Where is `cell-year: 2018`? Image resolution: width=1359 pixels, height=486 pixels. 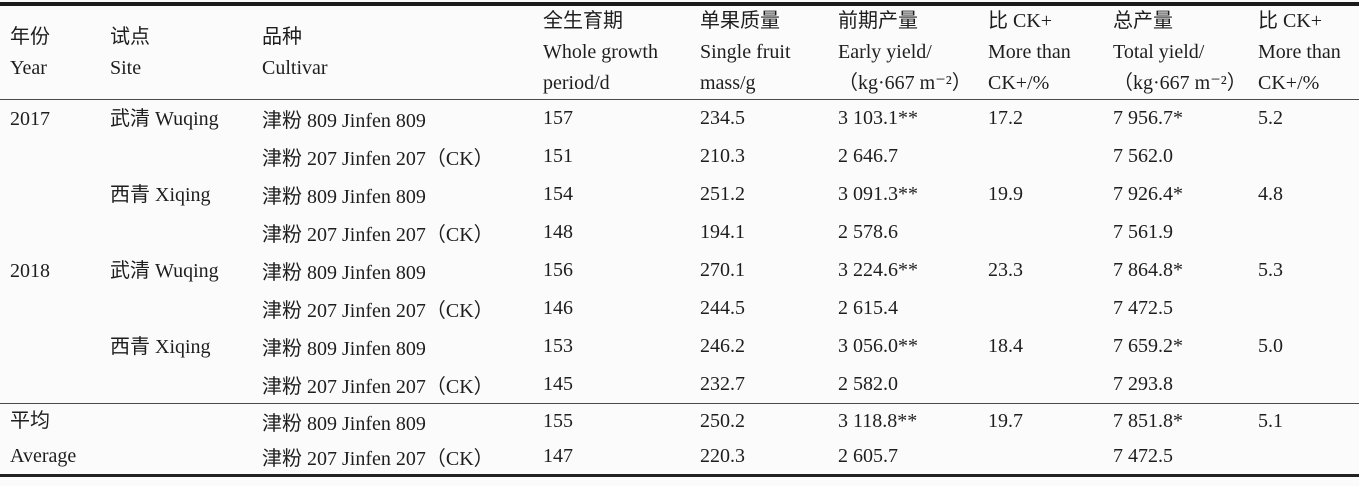
cell-year: 2018 is located at coordinates (55, 327).